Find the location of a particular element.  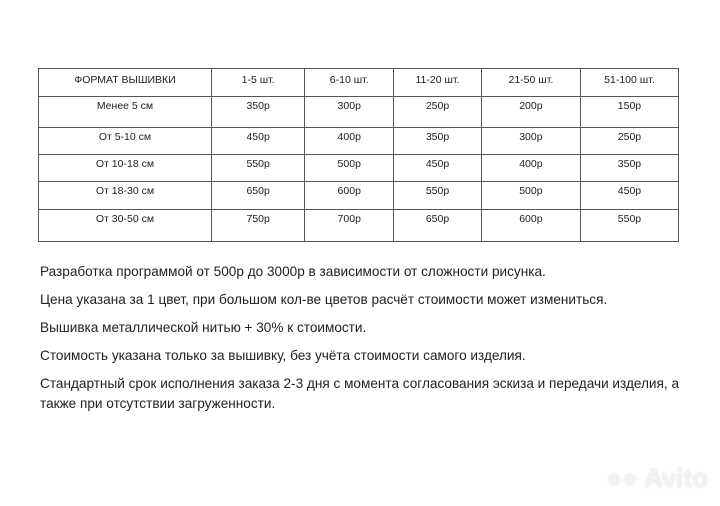

table-cell: 200р is located at coordinates (530, 112).